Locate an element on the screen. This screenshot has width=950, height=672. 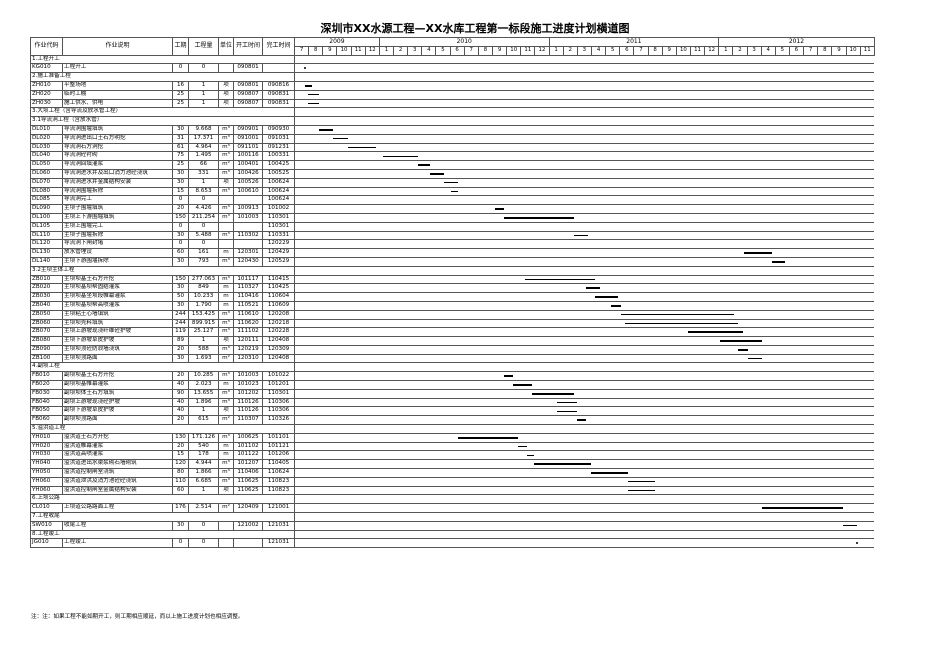
table-row: DL090 主坝子围堰填筑 20 4.426 m³ 100913 101002 is located at coordinates (452, 209).